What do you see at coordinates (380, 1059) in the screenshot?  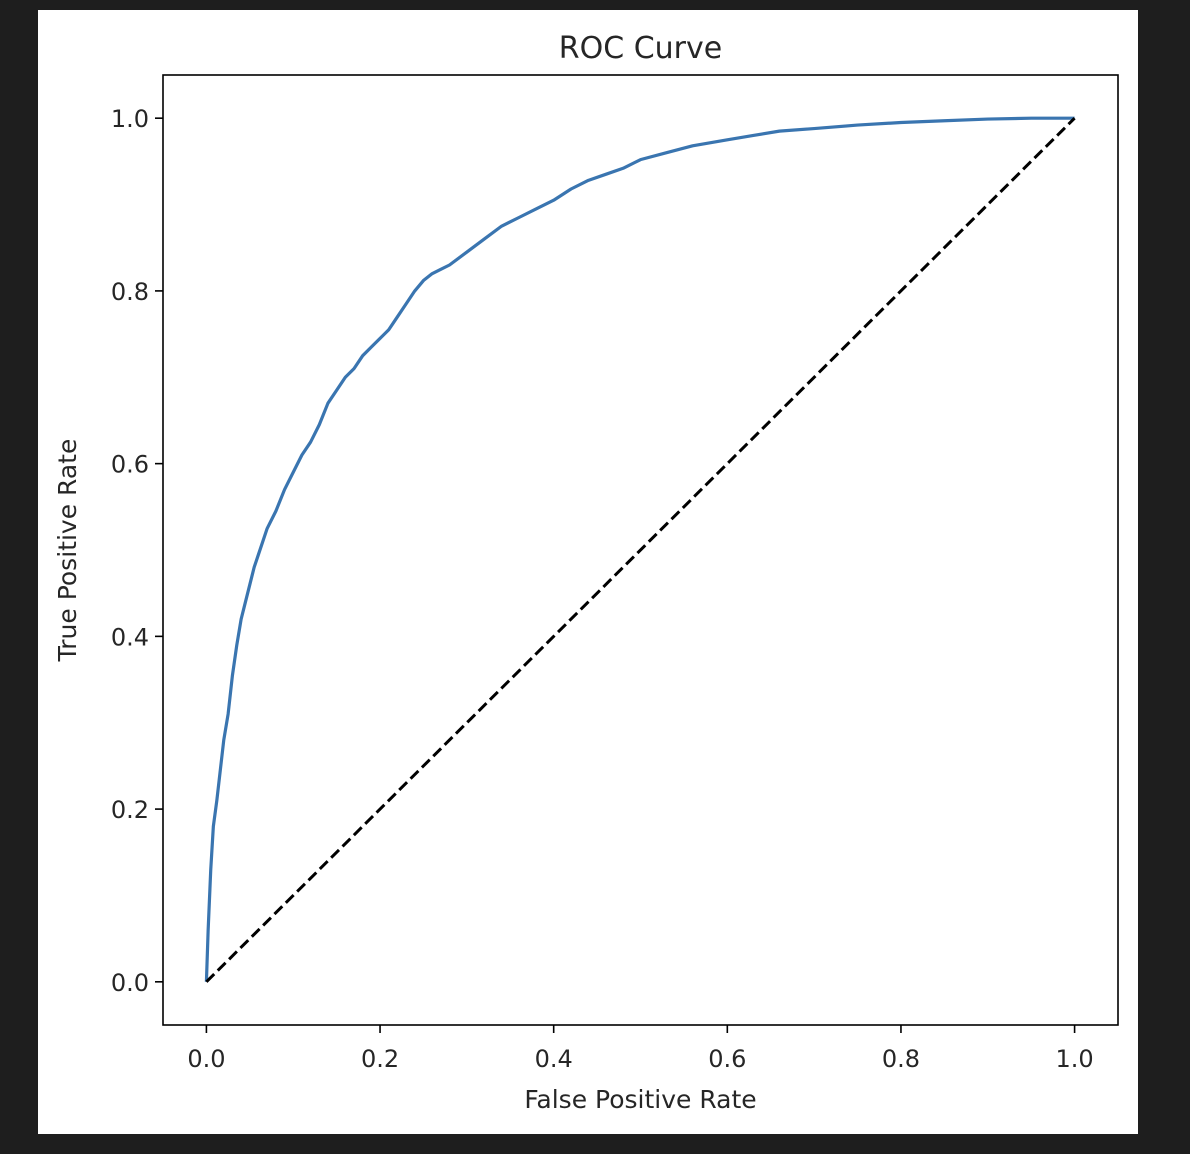 I see `x-tick-label: 0.2` at bounding box center [380, 1059].